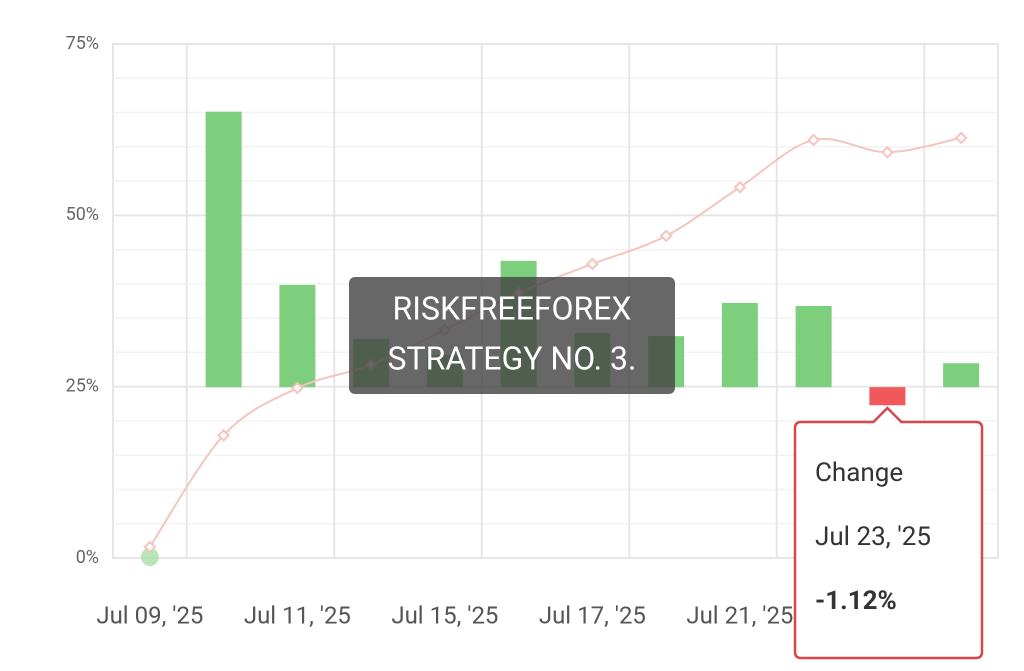 The width and height of the screenshot is (1024, 671). I want to click on x-tick-label: Jul 15, '25, so click(444, 615).